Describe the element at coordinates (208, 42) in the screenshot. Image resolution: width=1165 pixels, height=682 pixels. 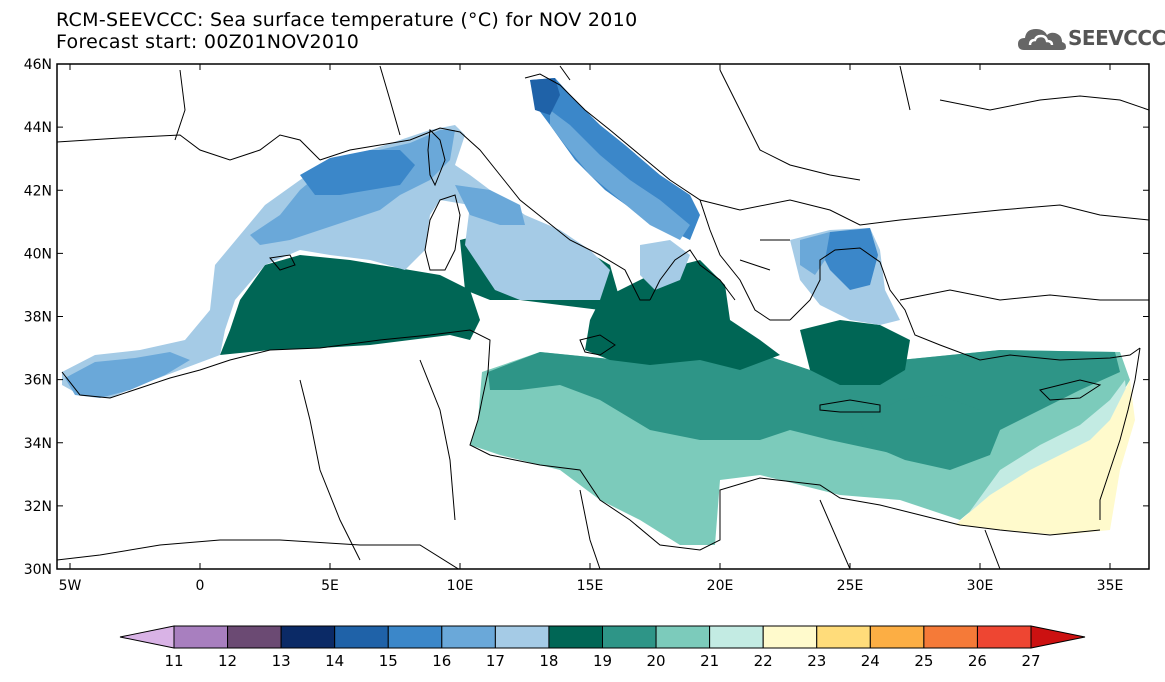
I see `forecast-start: Forecast start: 00Z01NOV2010` at that location.